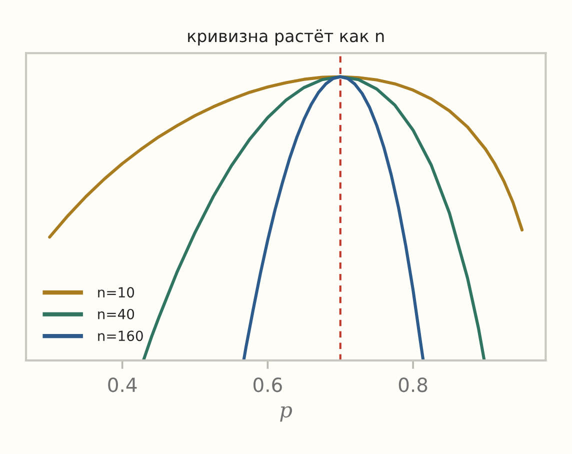 The width and height of the screenshot is (572, 454). Describe the element at coordinates (122, 384) in the screenshot. I see `x-tick-label: 0.4` at that location.